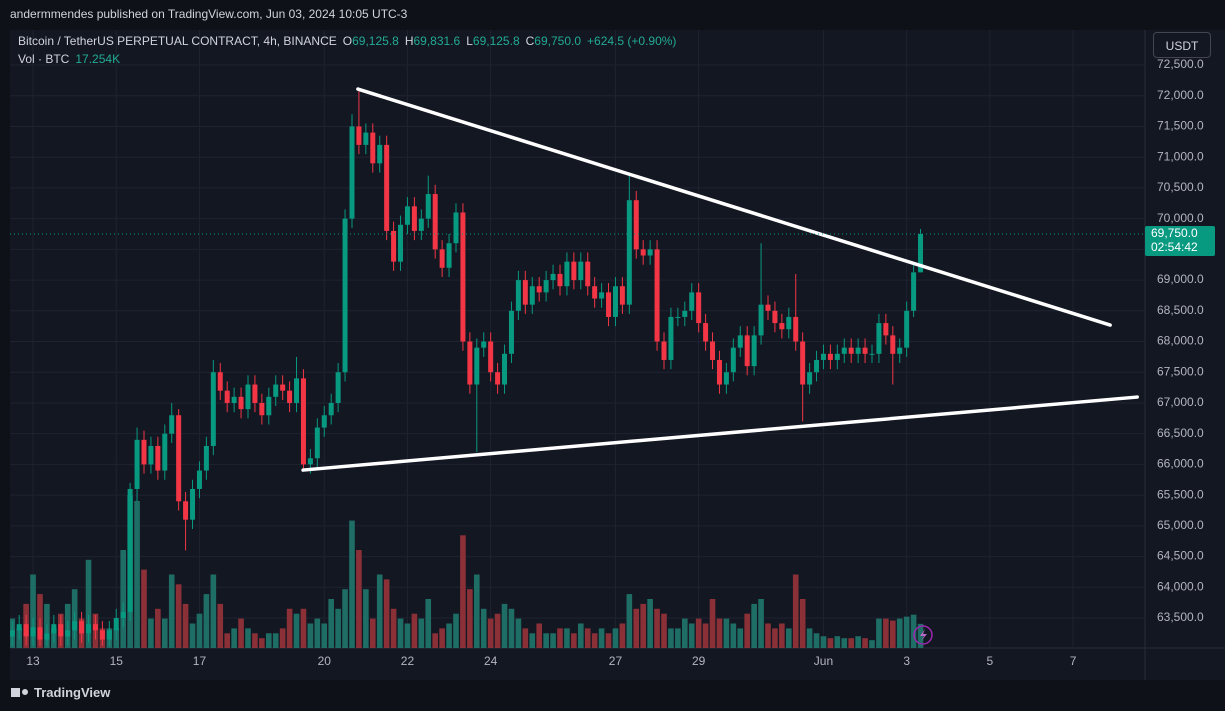  What do you see at coordinates (347, 41) in the screenshot?
I see `legend-key: O` at bounding box center [347, 41].